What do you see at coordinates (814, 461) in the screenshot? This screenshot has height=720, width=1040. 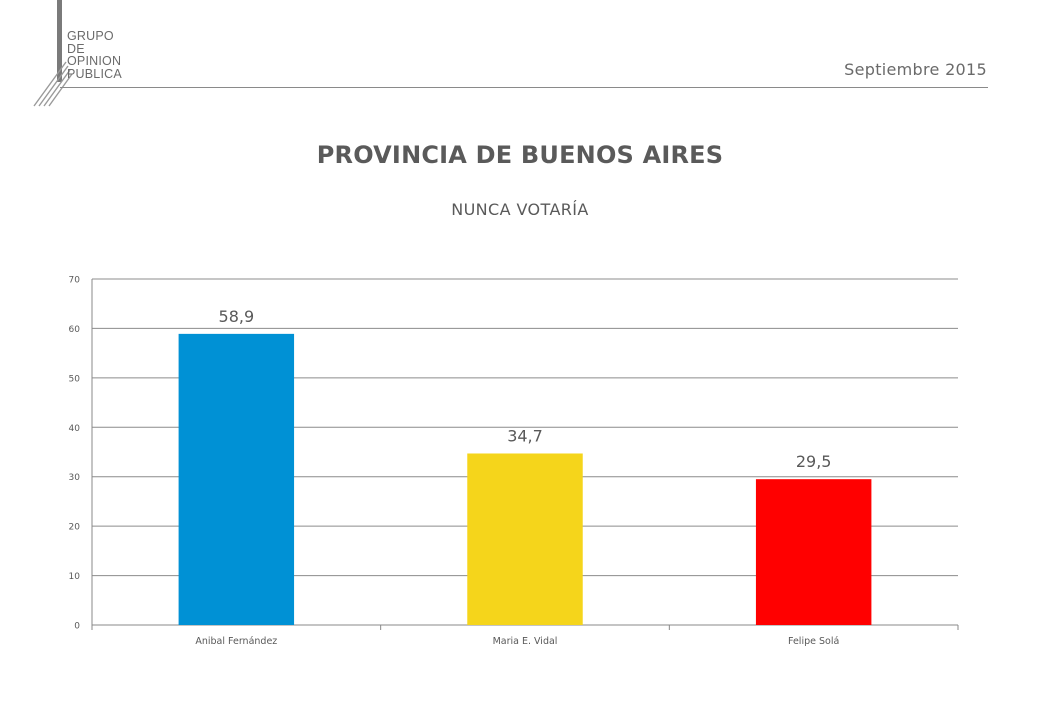 I see `data-label: 29,5` at bounding box center [814, 461].